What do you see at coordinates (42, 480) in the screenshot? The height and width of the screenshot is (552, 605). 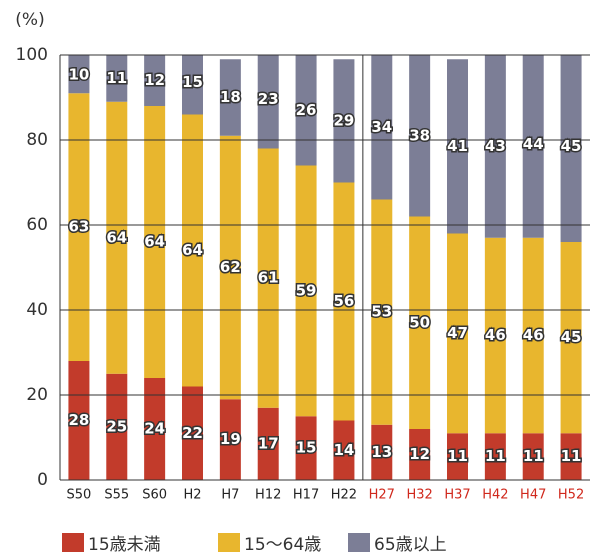 I see `y-tick-label: 0` at bounding box center [42, 480].